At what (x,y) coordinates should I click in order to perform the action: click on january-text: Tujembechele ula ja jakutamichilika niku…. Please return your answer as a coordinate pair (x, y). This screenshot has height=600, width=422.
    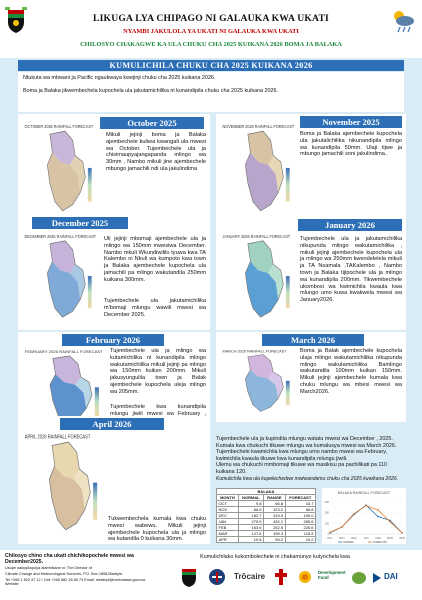
    Looking at the image, I should click on (351, 270).